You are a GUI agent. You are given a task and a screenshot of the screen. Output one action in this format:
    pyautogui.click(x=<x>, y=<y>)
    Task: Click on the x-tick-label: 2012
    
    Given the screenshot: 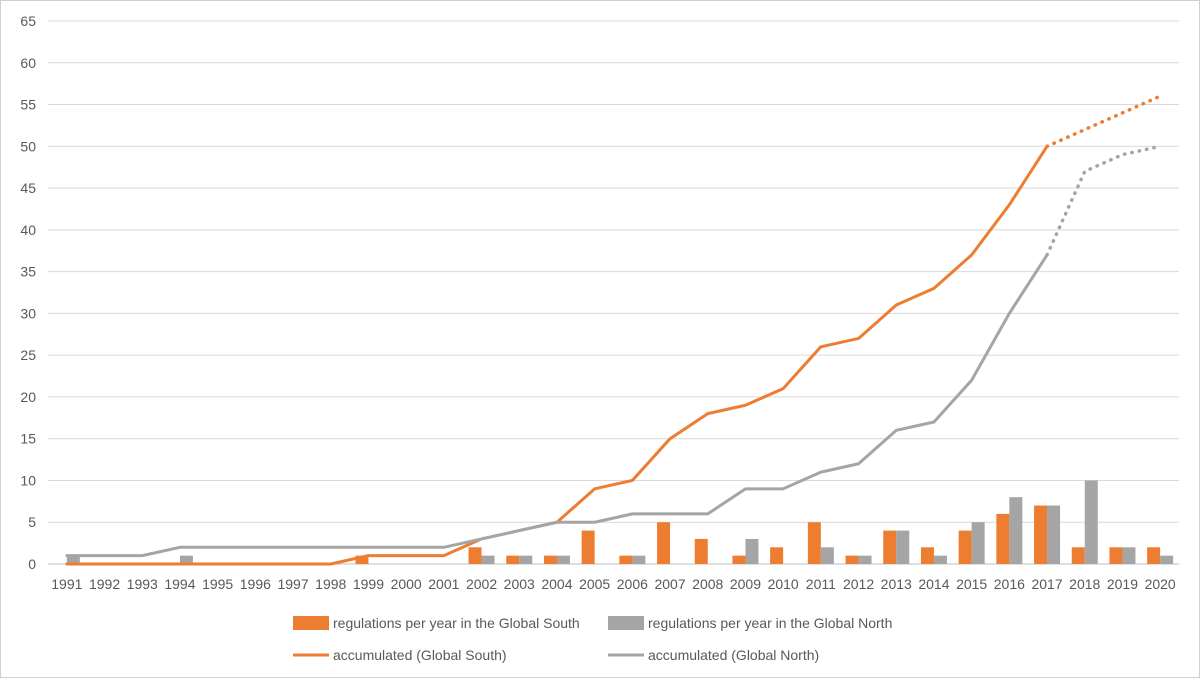 What is the action you would take?
    pyautogui.click(x=858, y=584)
    